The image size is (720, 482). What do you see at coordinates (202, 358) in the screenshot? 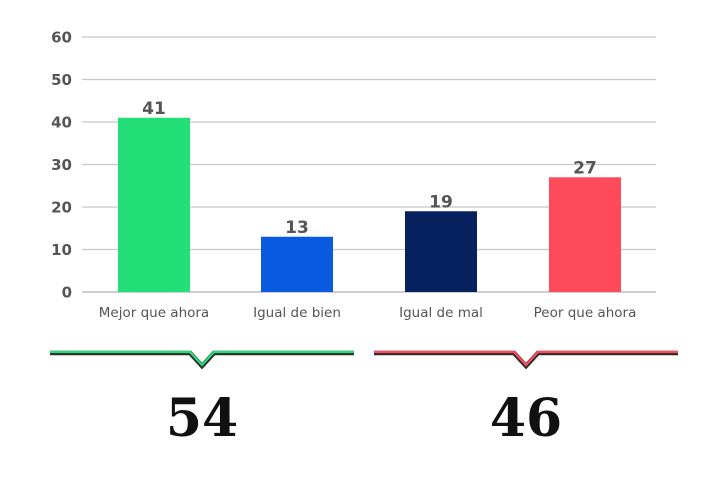
I see `group-bracket-positive-color` at bounding box center [202, 358].